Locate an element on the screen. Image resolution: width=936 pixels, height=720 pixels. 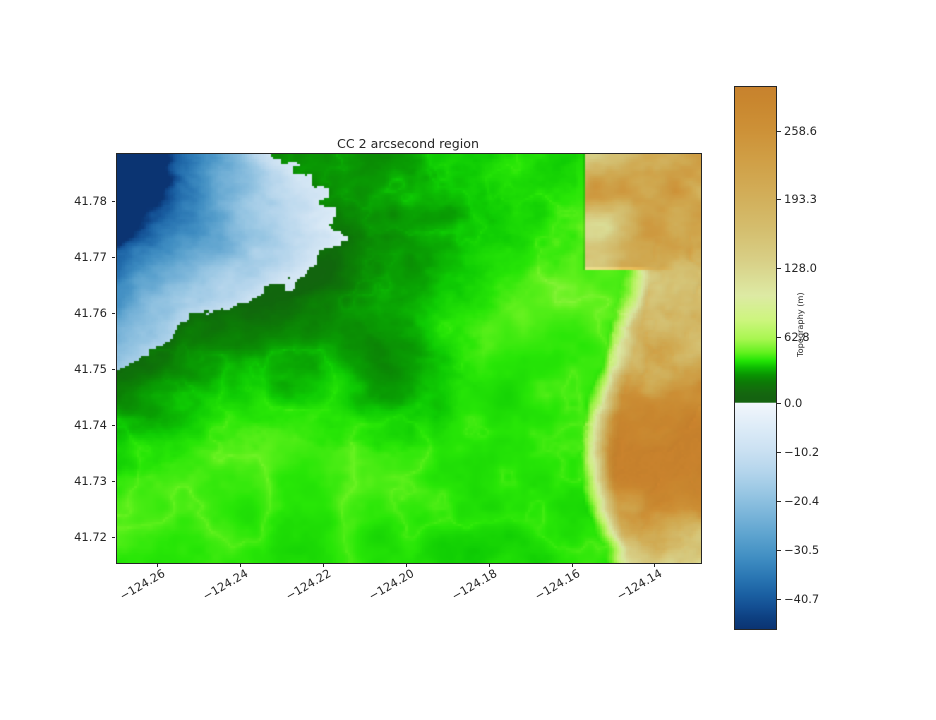
y-axis-tick-labels: 41.78 41.77 41.76 41.75 41.74 41.73 41.72 is located at coordinates (94, 368).